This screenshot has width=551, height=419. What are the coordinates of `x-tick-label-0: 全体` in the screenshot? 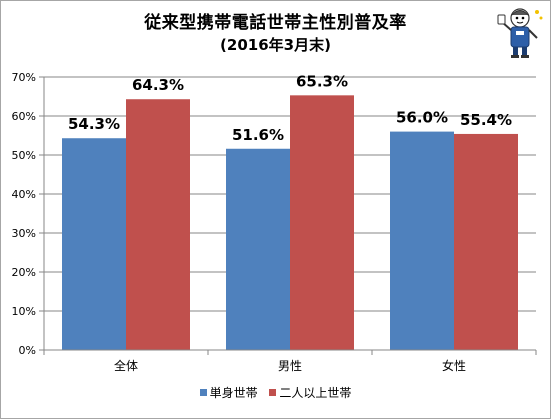 It's located at (126, 365).